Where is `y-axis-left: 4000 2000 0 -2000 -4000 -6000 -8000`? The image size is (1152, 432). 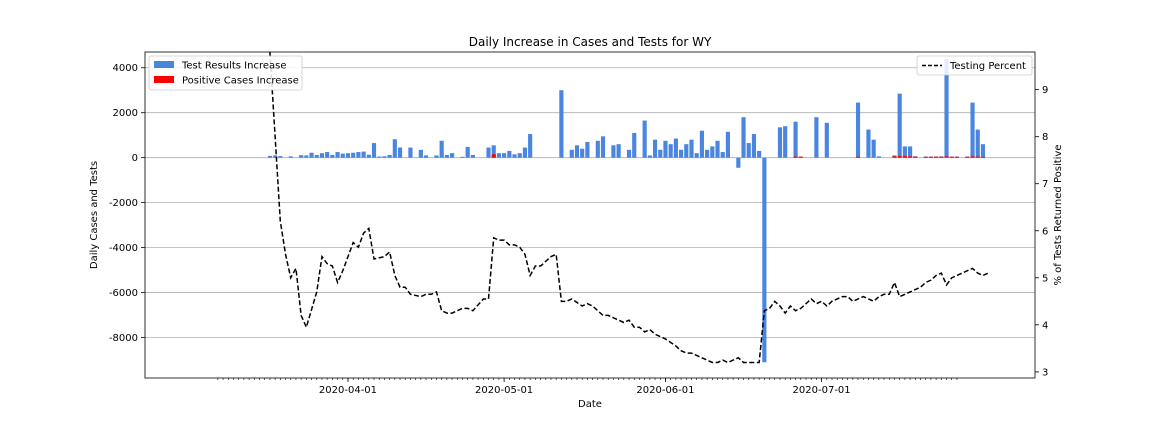
y-axis-left: 4000 2000 0 -2000 -4000 -6000 -8000 is located at coordinates (127, 203).